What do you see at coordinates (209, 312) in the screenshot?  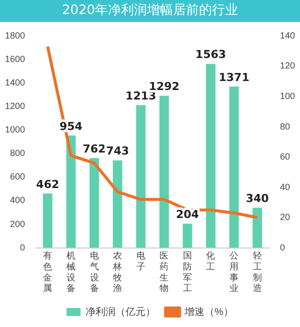 I see `legend-label: 增速（%）` at bounding box center [209, 312].